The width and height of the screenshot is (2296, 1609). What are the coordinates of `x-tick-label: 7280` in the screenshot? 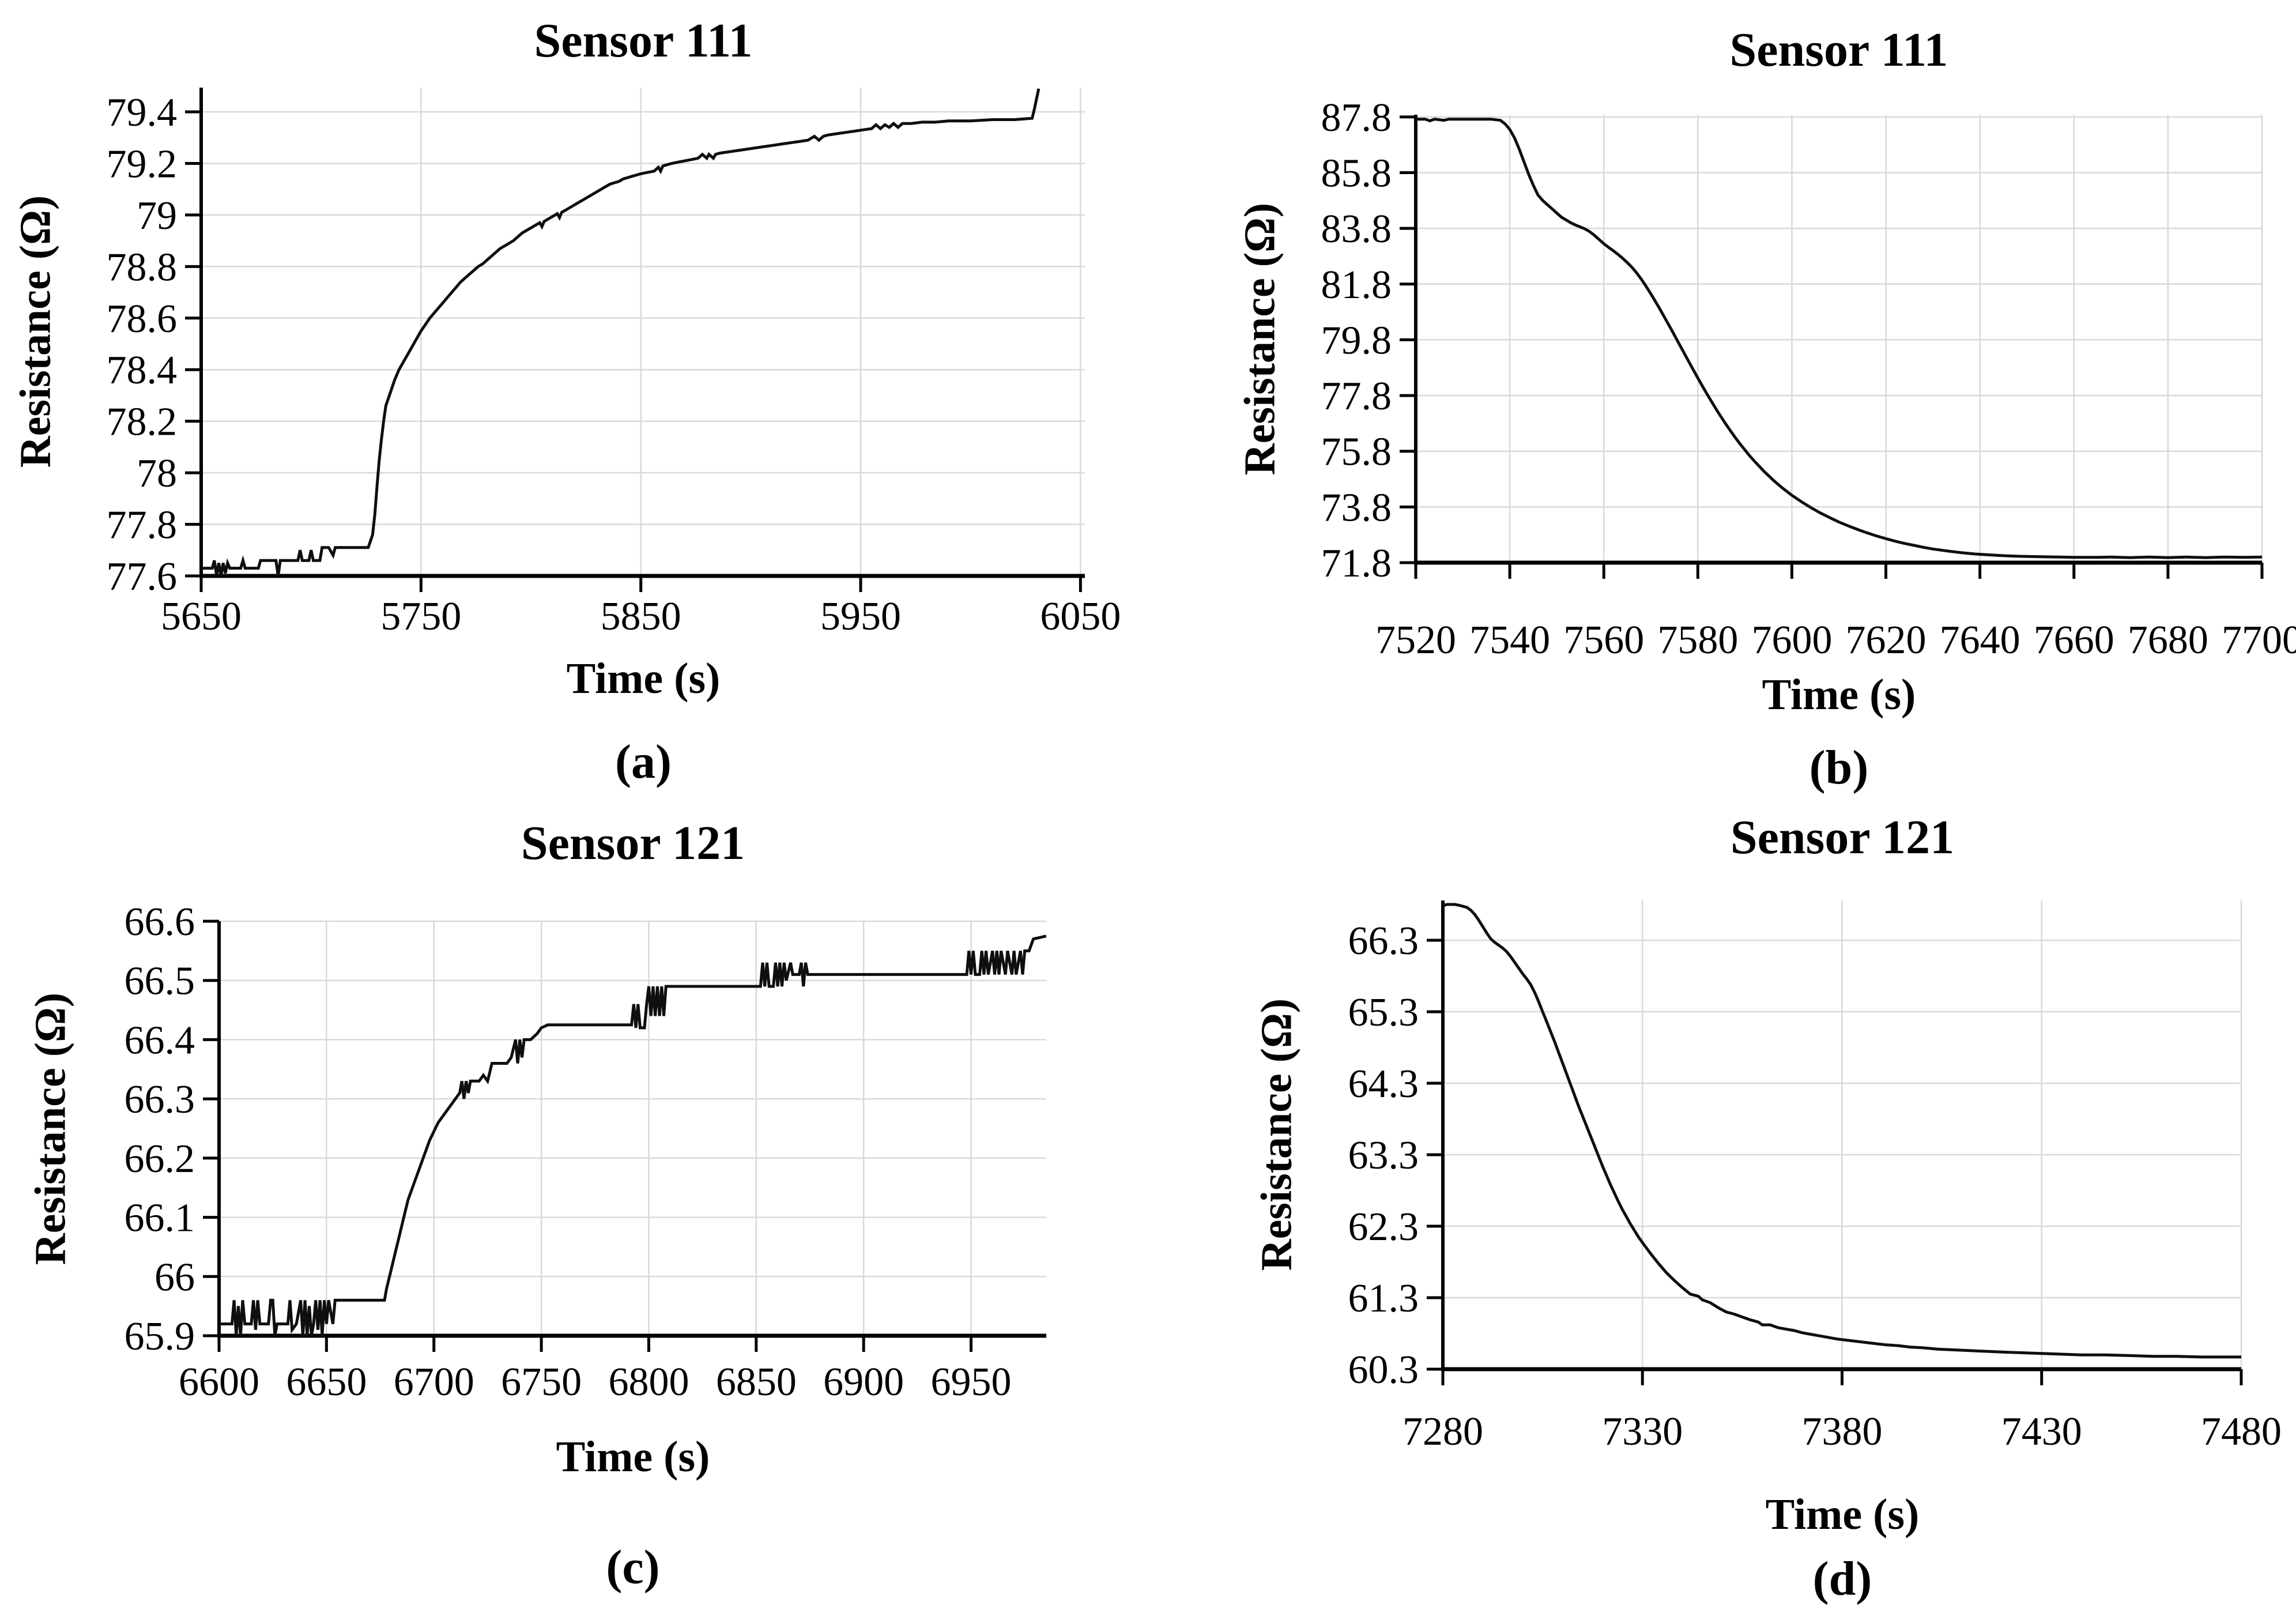 It's located at (1443, 1432).